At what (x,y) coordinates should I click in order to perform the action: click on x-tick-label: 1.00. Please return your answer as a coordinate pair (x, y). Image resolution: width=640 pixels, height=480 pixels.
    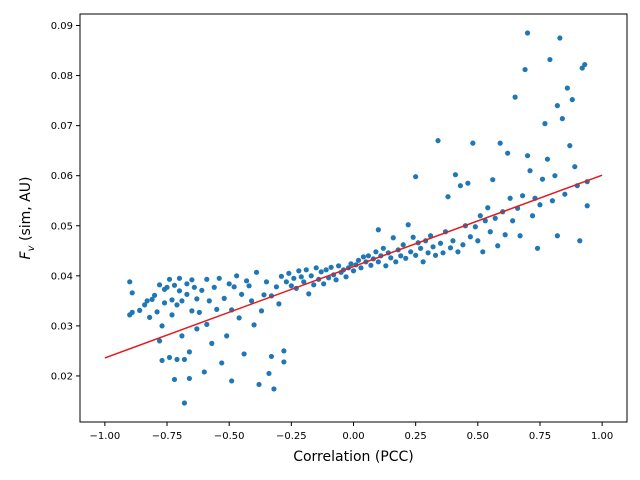
    Looking at the image, I should click on (602, 436).